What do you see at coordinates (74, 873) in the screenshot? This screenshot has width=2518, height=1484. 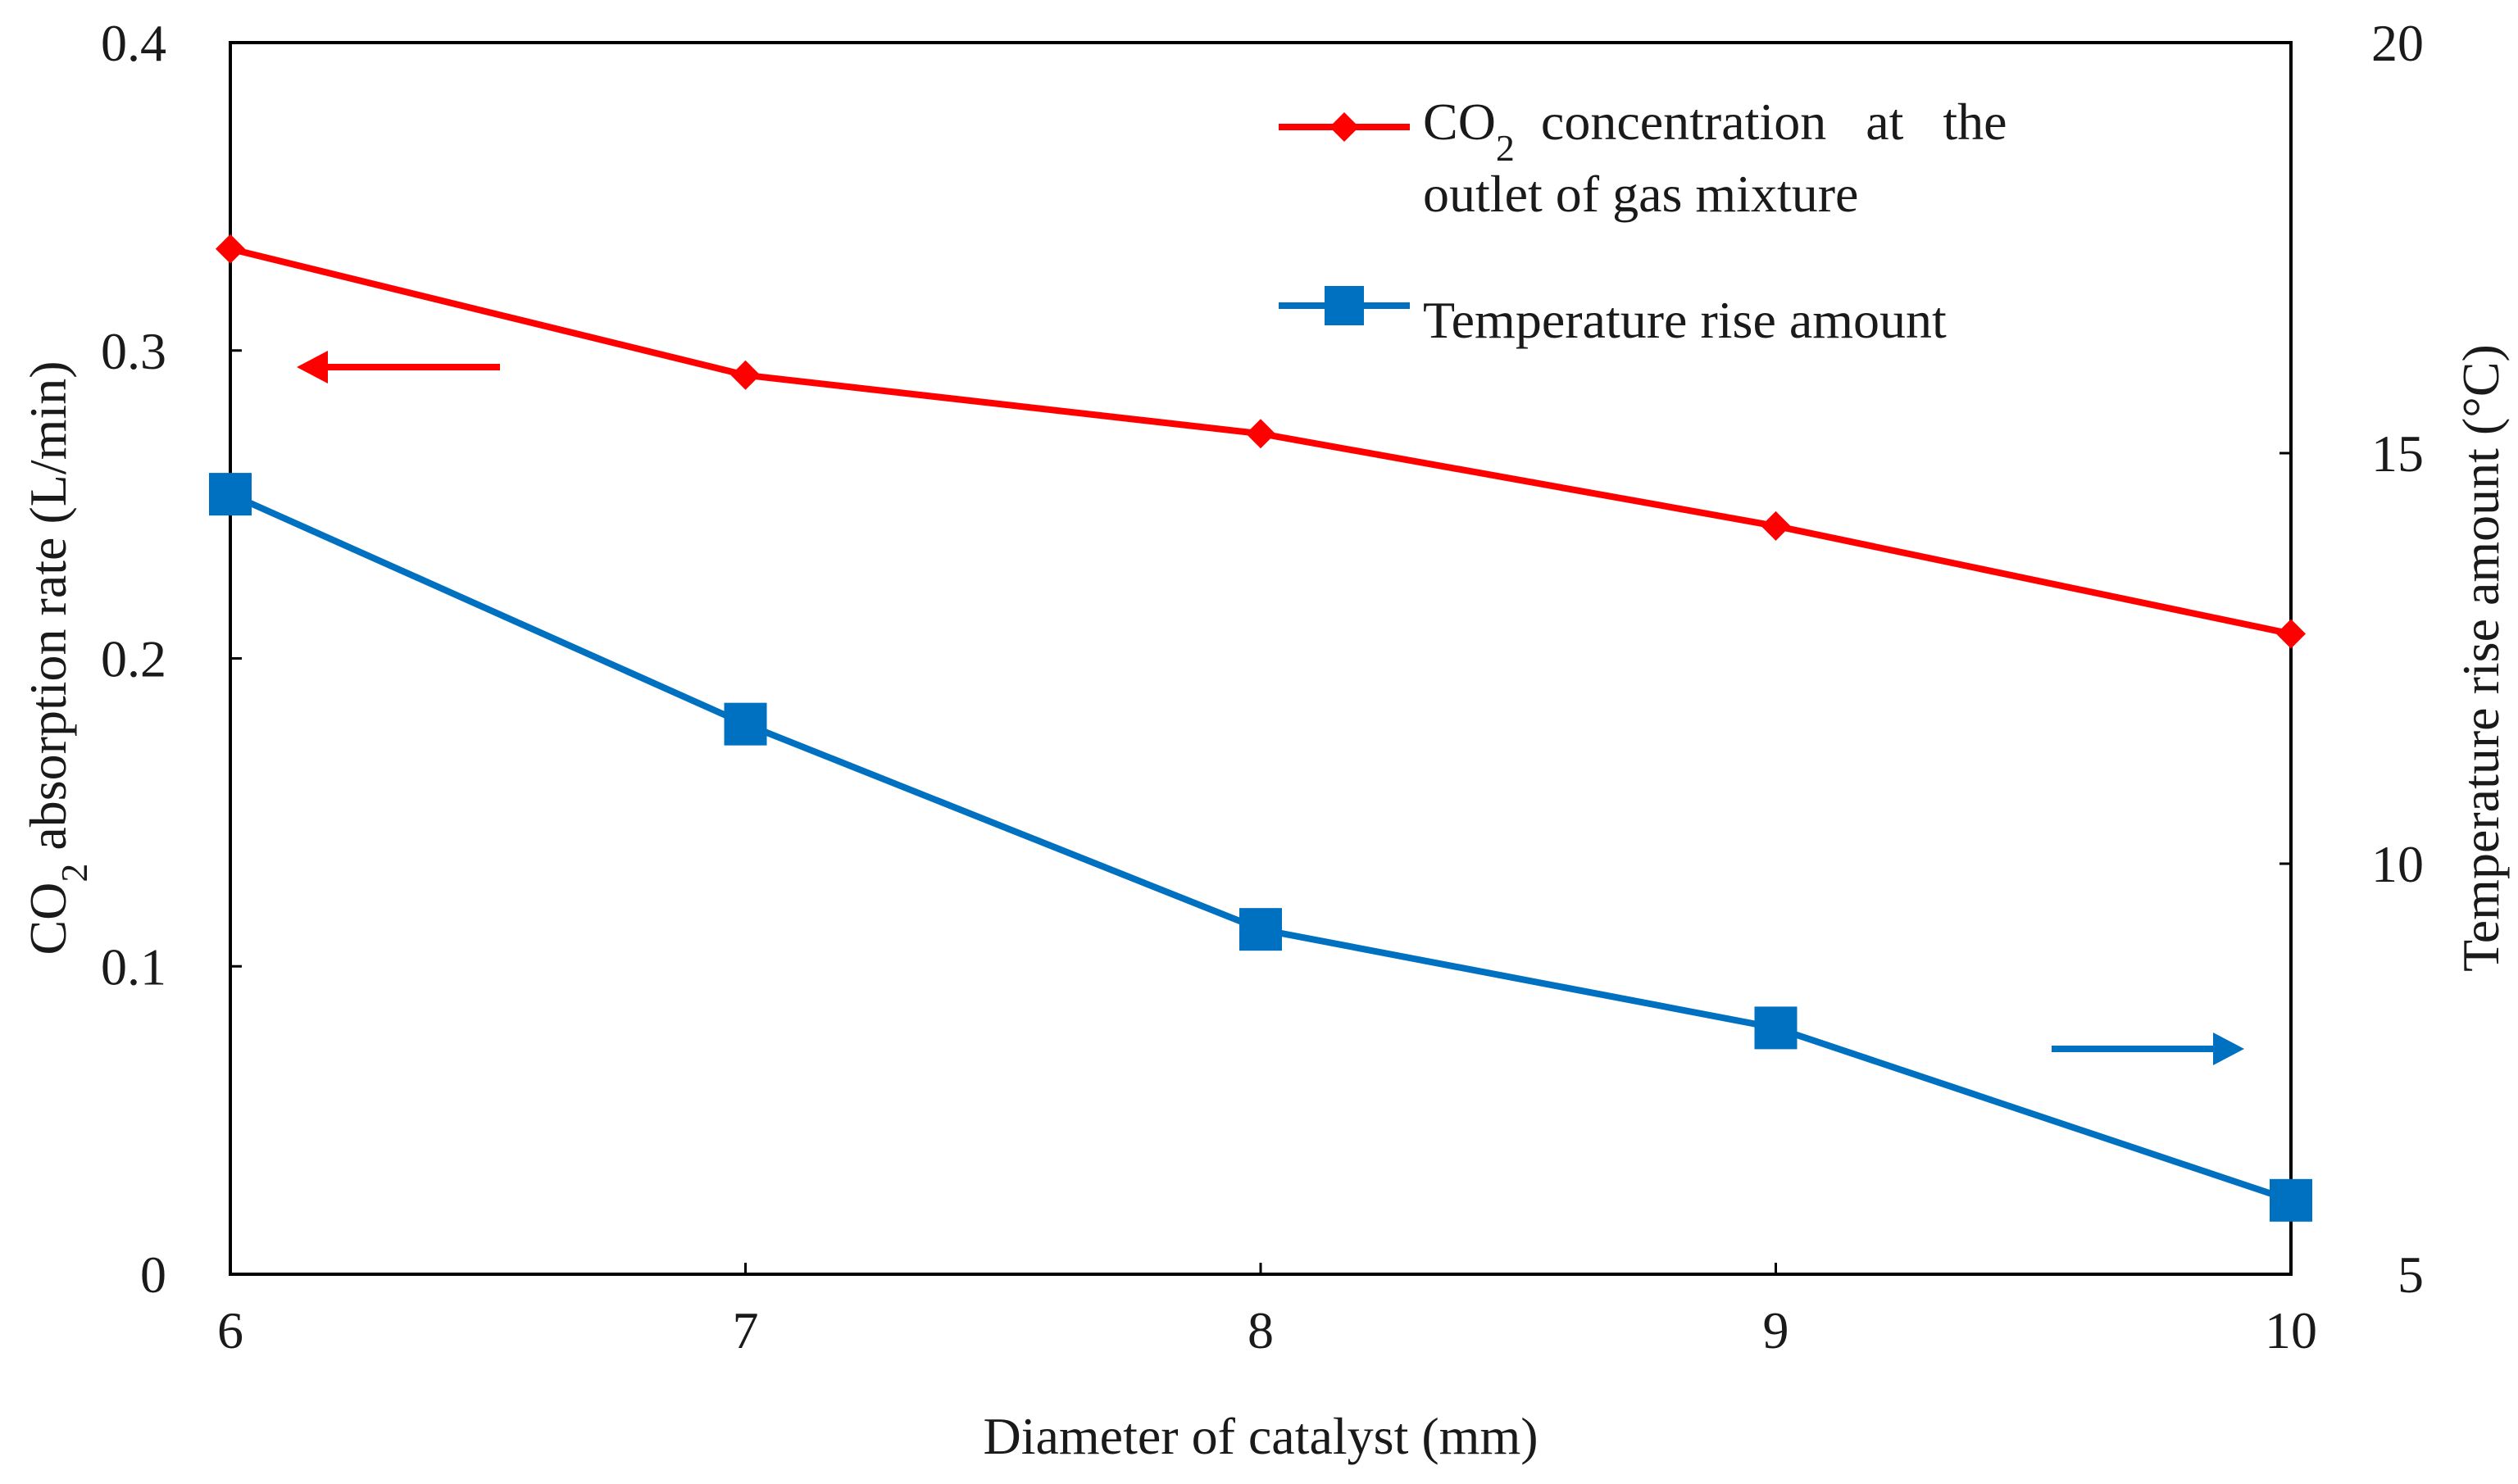 I see `left-y-axis-title-subscript: 2` at bounding box center [74, 873].